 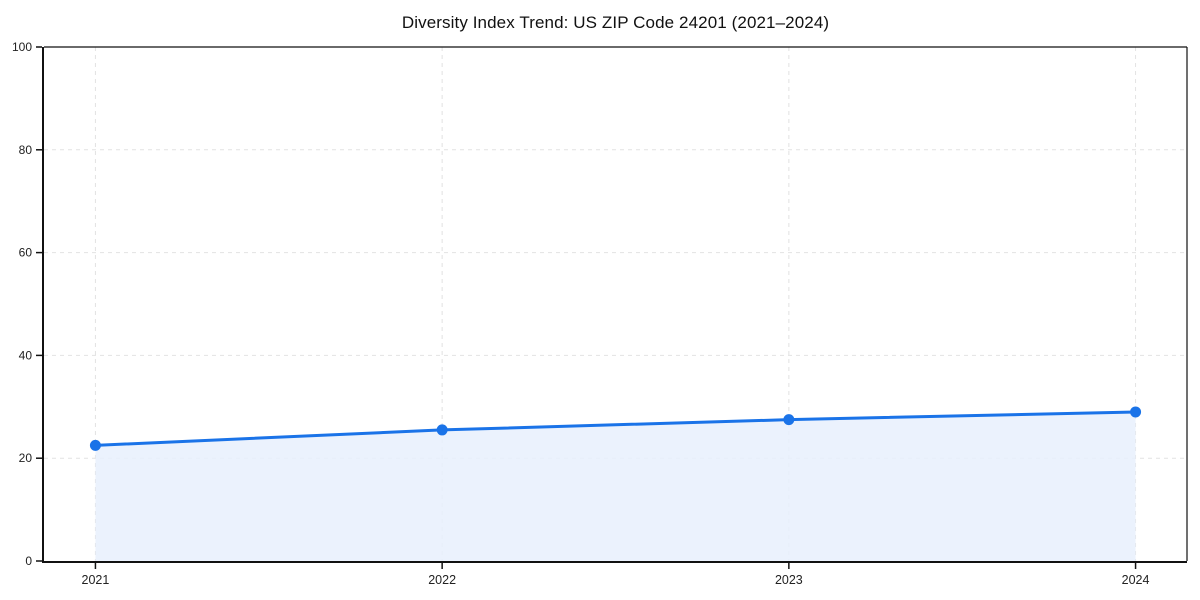 I want to click on y-tick-label: 40, so click(x=26, y=355).